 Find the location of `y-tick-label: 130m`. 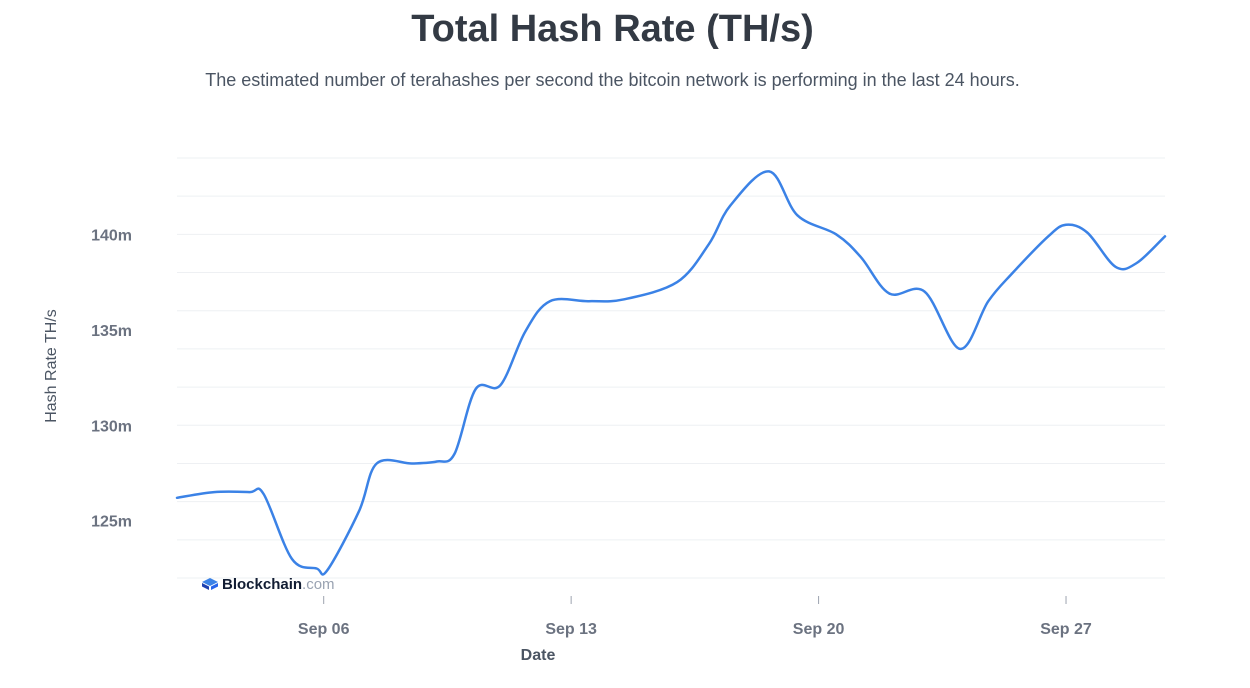

y-tick-label: 130m is located at coordinates (111, 426).